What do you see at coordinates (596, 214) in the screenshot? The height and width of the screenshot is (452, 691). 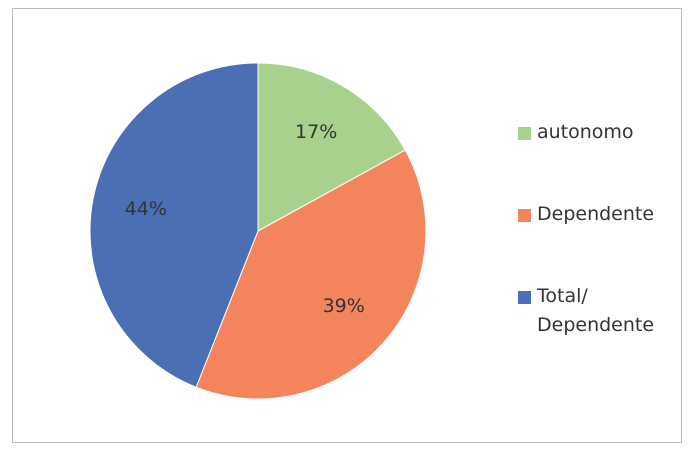 I see `legend-label: Dependente` at bounding box center [596, 214].